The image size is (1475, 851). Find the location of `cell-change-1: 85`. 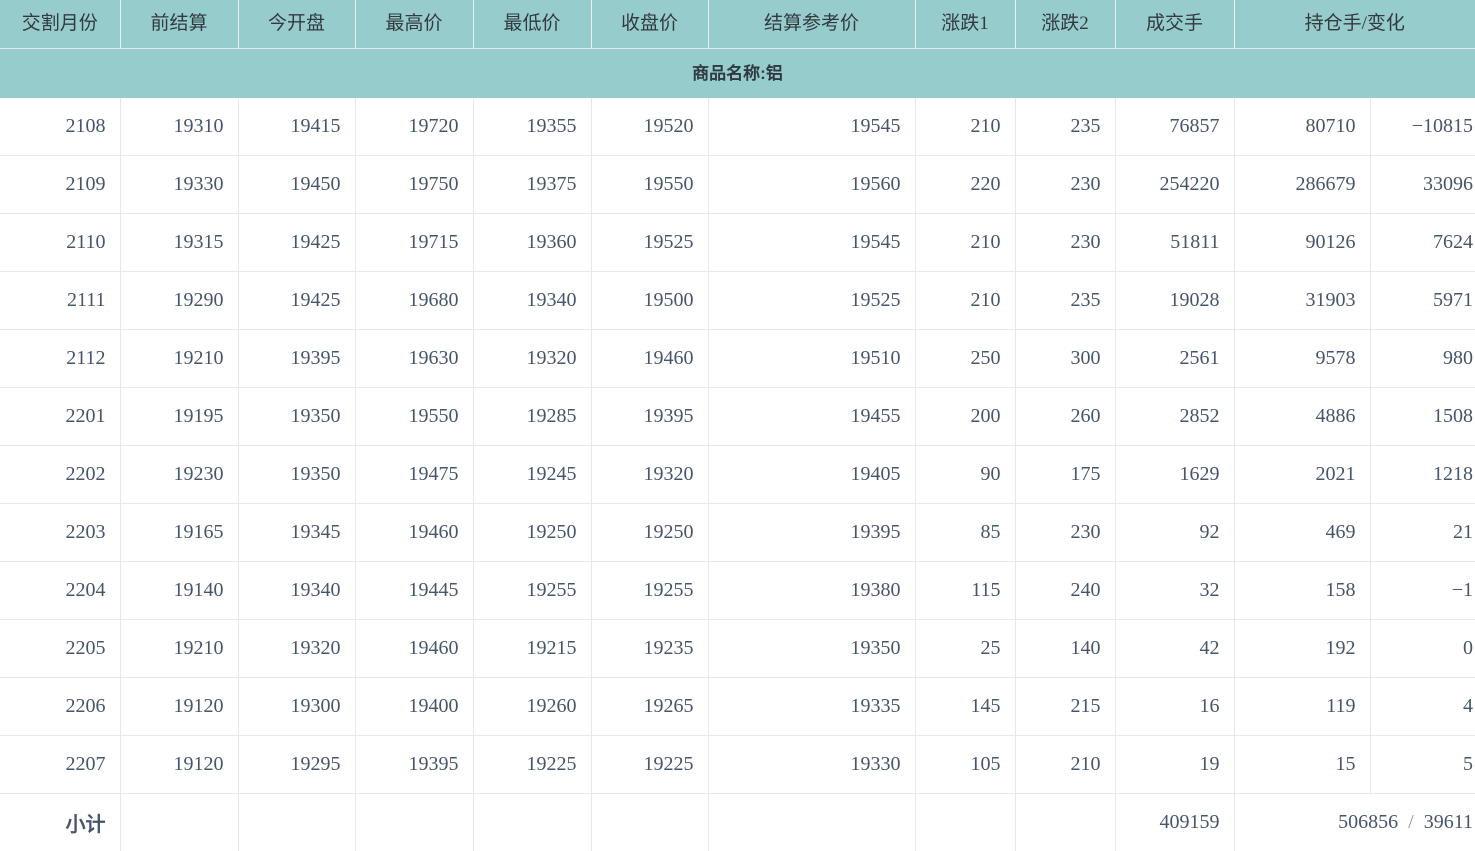

cell-change-1: 85 is located at coordinates (965, 533).